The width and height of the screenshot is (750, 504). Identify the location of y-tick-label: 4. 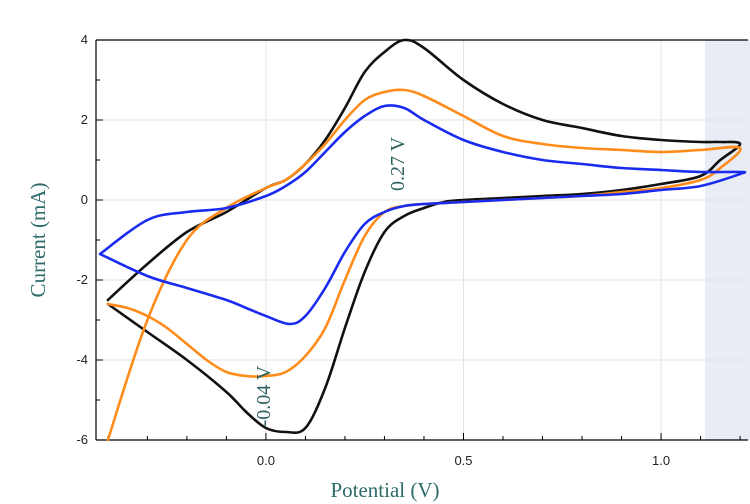
(84, 39).